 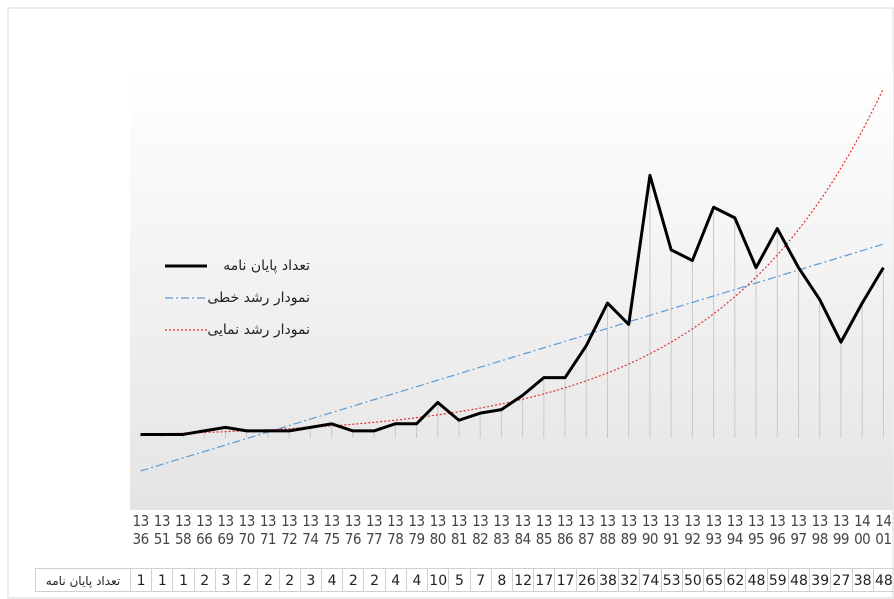 I want to click on x-tick-label: 1377, so click(x=374, y=530).